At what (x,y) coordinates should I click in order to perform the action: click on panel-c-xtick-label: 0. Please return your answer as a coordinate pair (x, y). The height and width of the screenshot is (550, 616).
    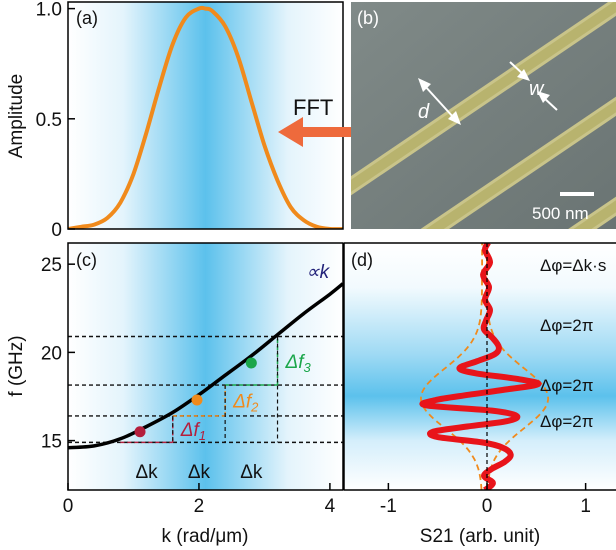
    Looking at the image, I should click on (68, 506).